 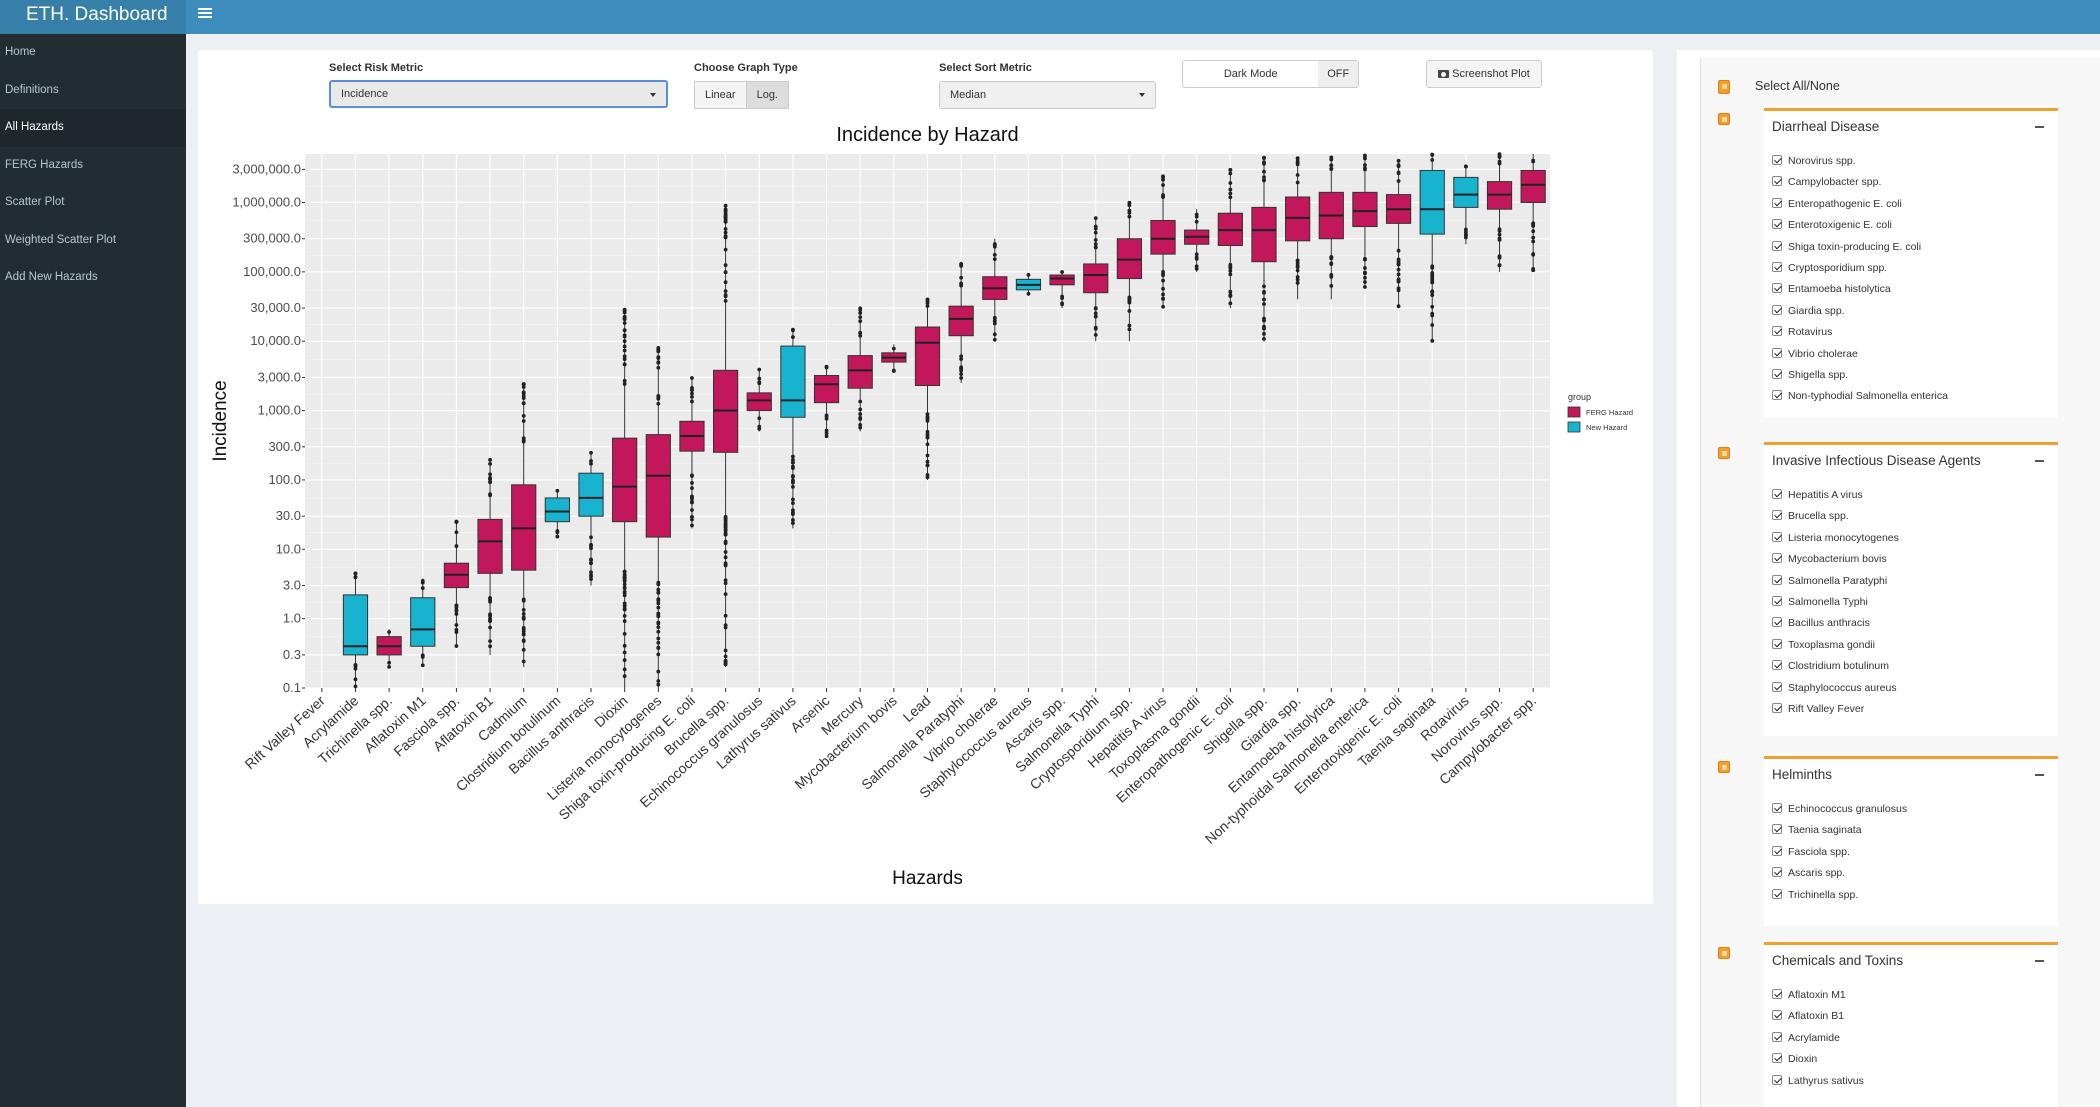 What do you see at coordinates (1047, 95) in the screenshot?
I see `sort-metric-select: Median` at bounding box center [1047, 95].